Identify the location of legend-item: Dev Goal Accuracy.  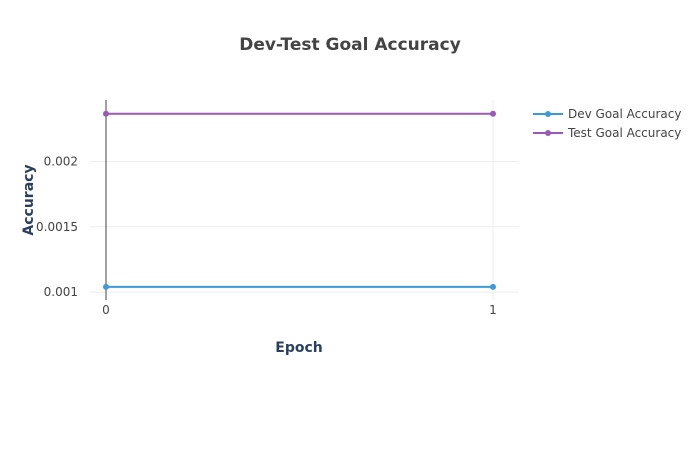
(607, 114).